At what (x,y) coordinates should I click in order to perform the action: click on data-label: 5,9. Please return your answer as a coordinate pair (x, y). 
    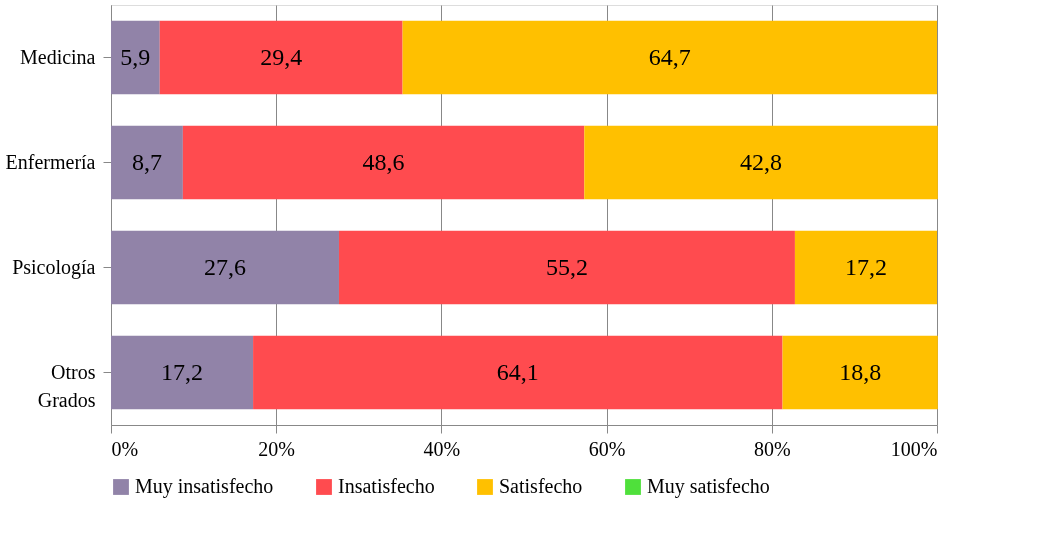
    Looking at the image, I should click on (135, 56).